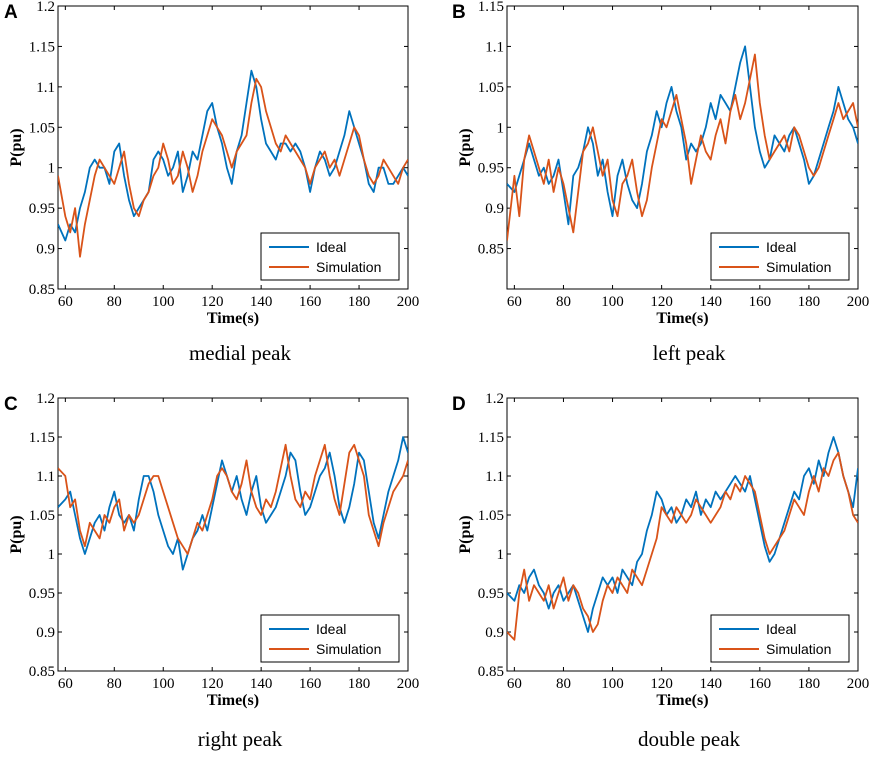 The height and width of the screenshot is (761, 879). What do you see at coordinates (459, 404) in the screenshot?
I see `panel-letter: D` at bounding box center [459, 404].